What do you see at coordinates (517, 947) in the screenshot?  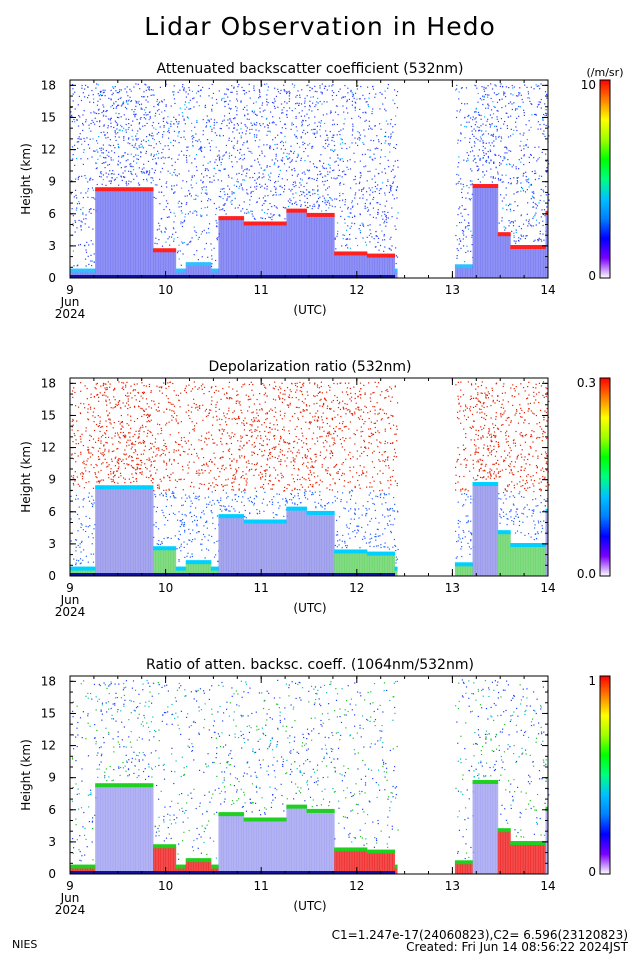 I see `footer-created-timestamp: Created: Fri Jun 14 08:56:22 2024JST` at bounding box center [517, 947].